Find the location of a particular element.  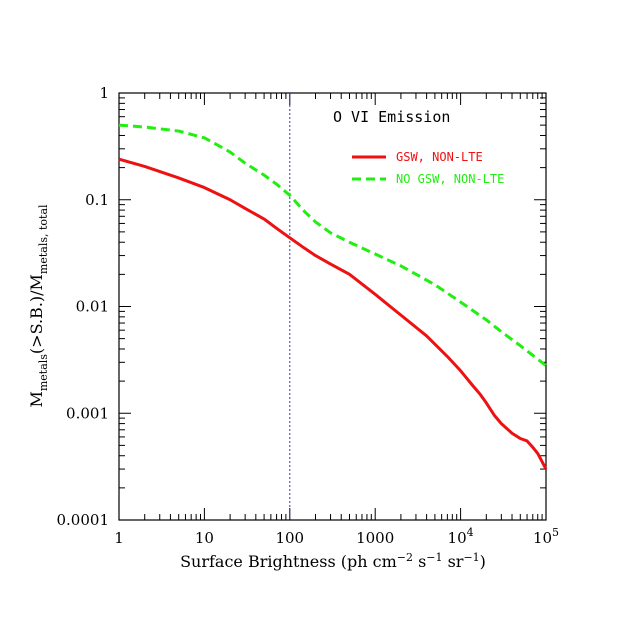

x-tick-label: 1 is located at coordinates (119, 538).